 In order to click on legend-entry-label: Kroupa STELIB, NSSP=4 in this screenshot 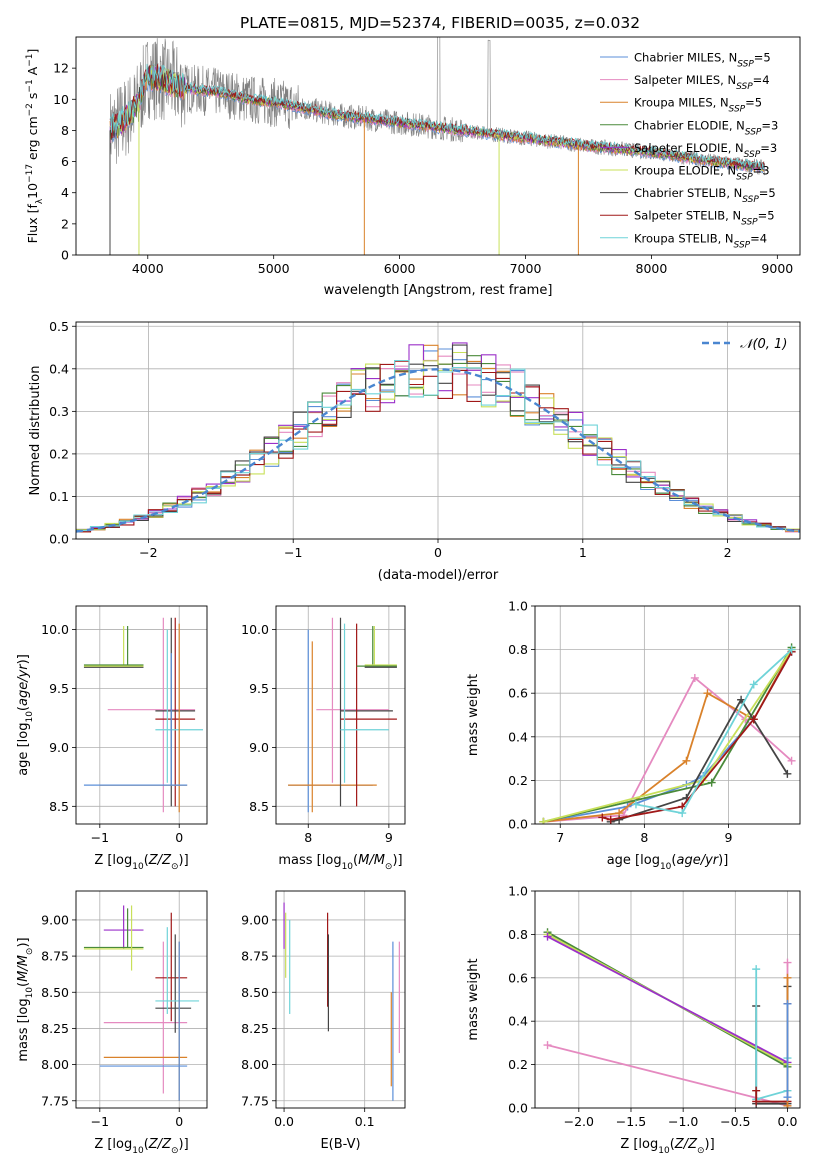, I will do `click(700, 240)`.